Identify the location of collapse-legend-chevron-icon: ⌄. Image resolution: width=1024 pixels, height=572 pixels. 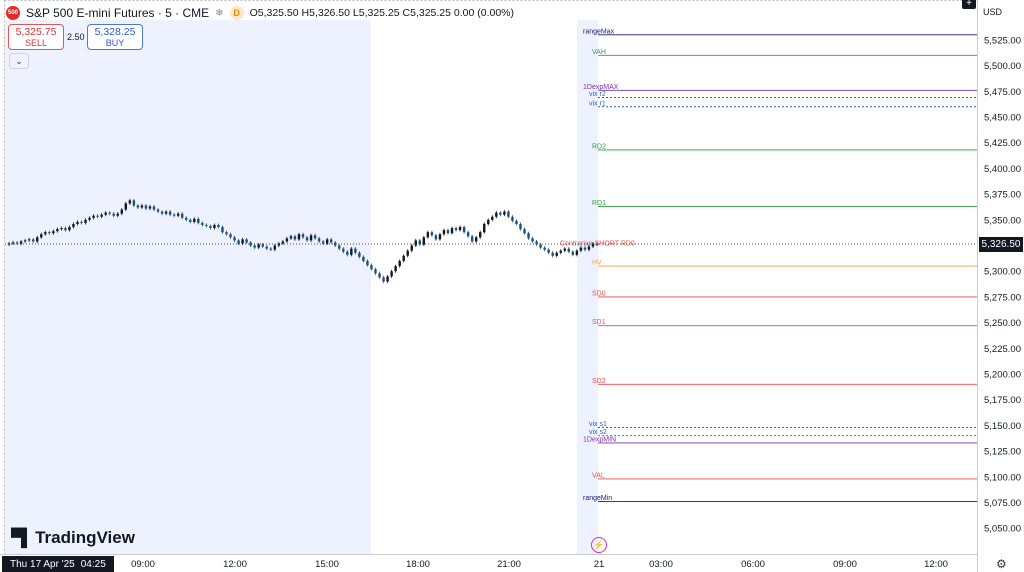
(19, 61).